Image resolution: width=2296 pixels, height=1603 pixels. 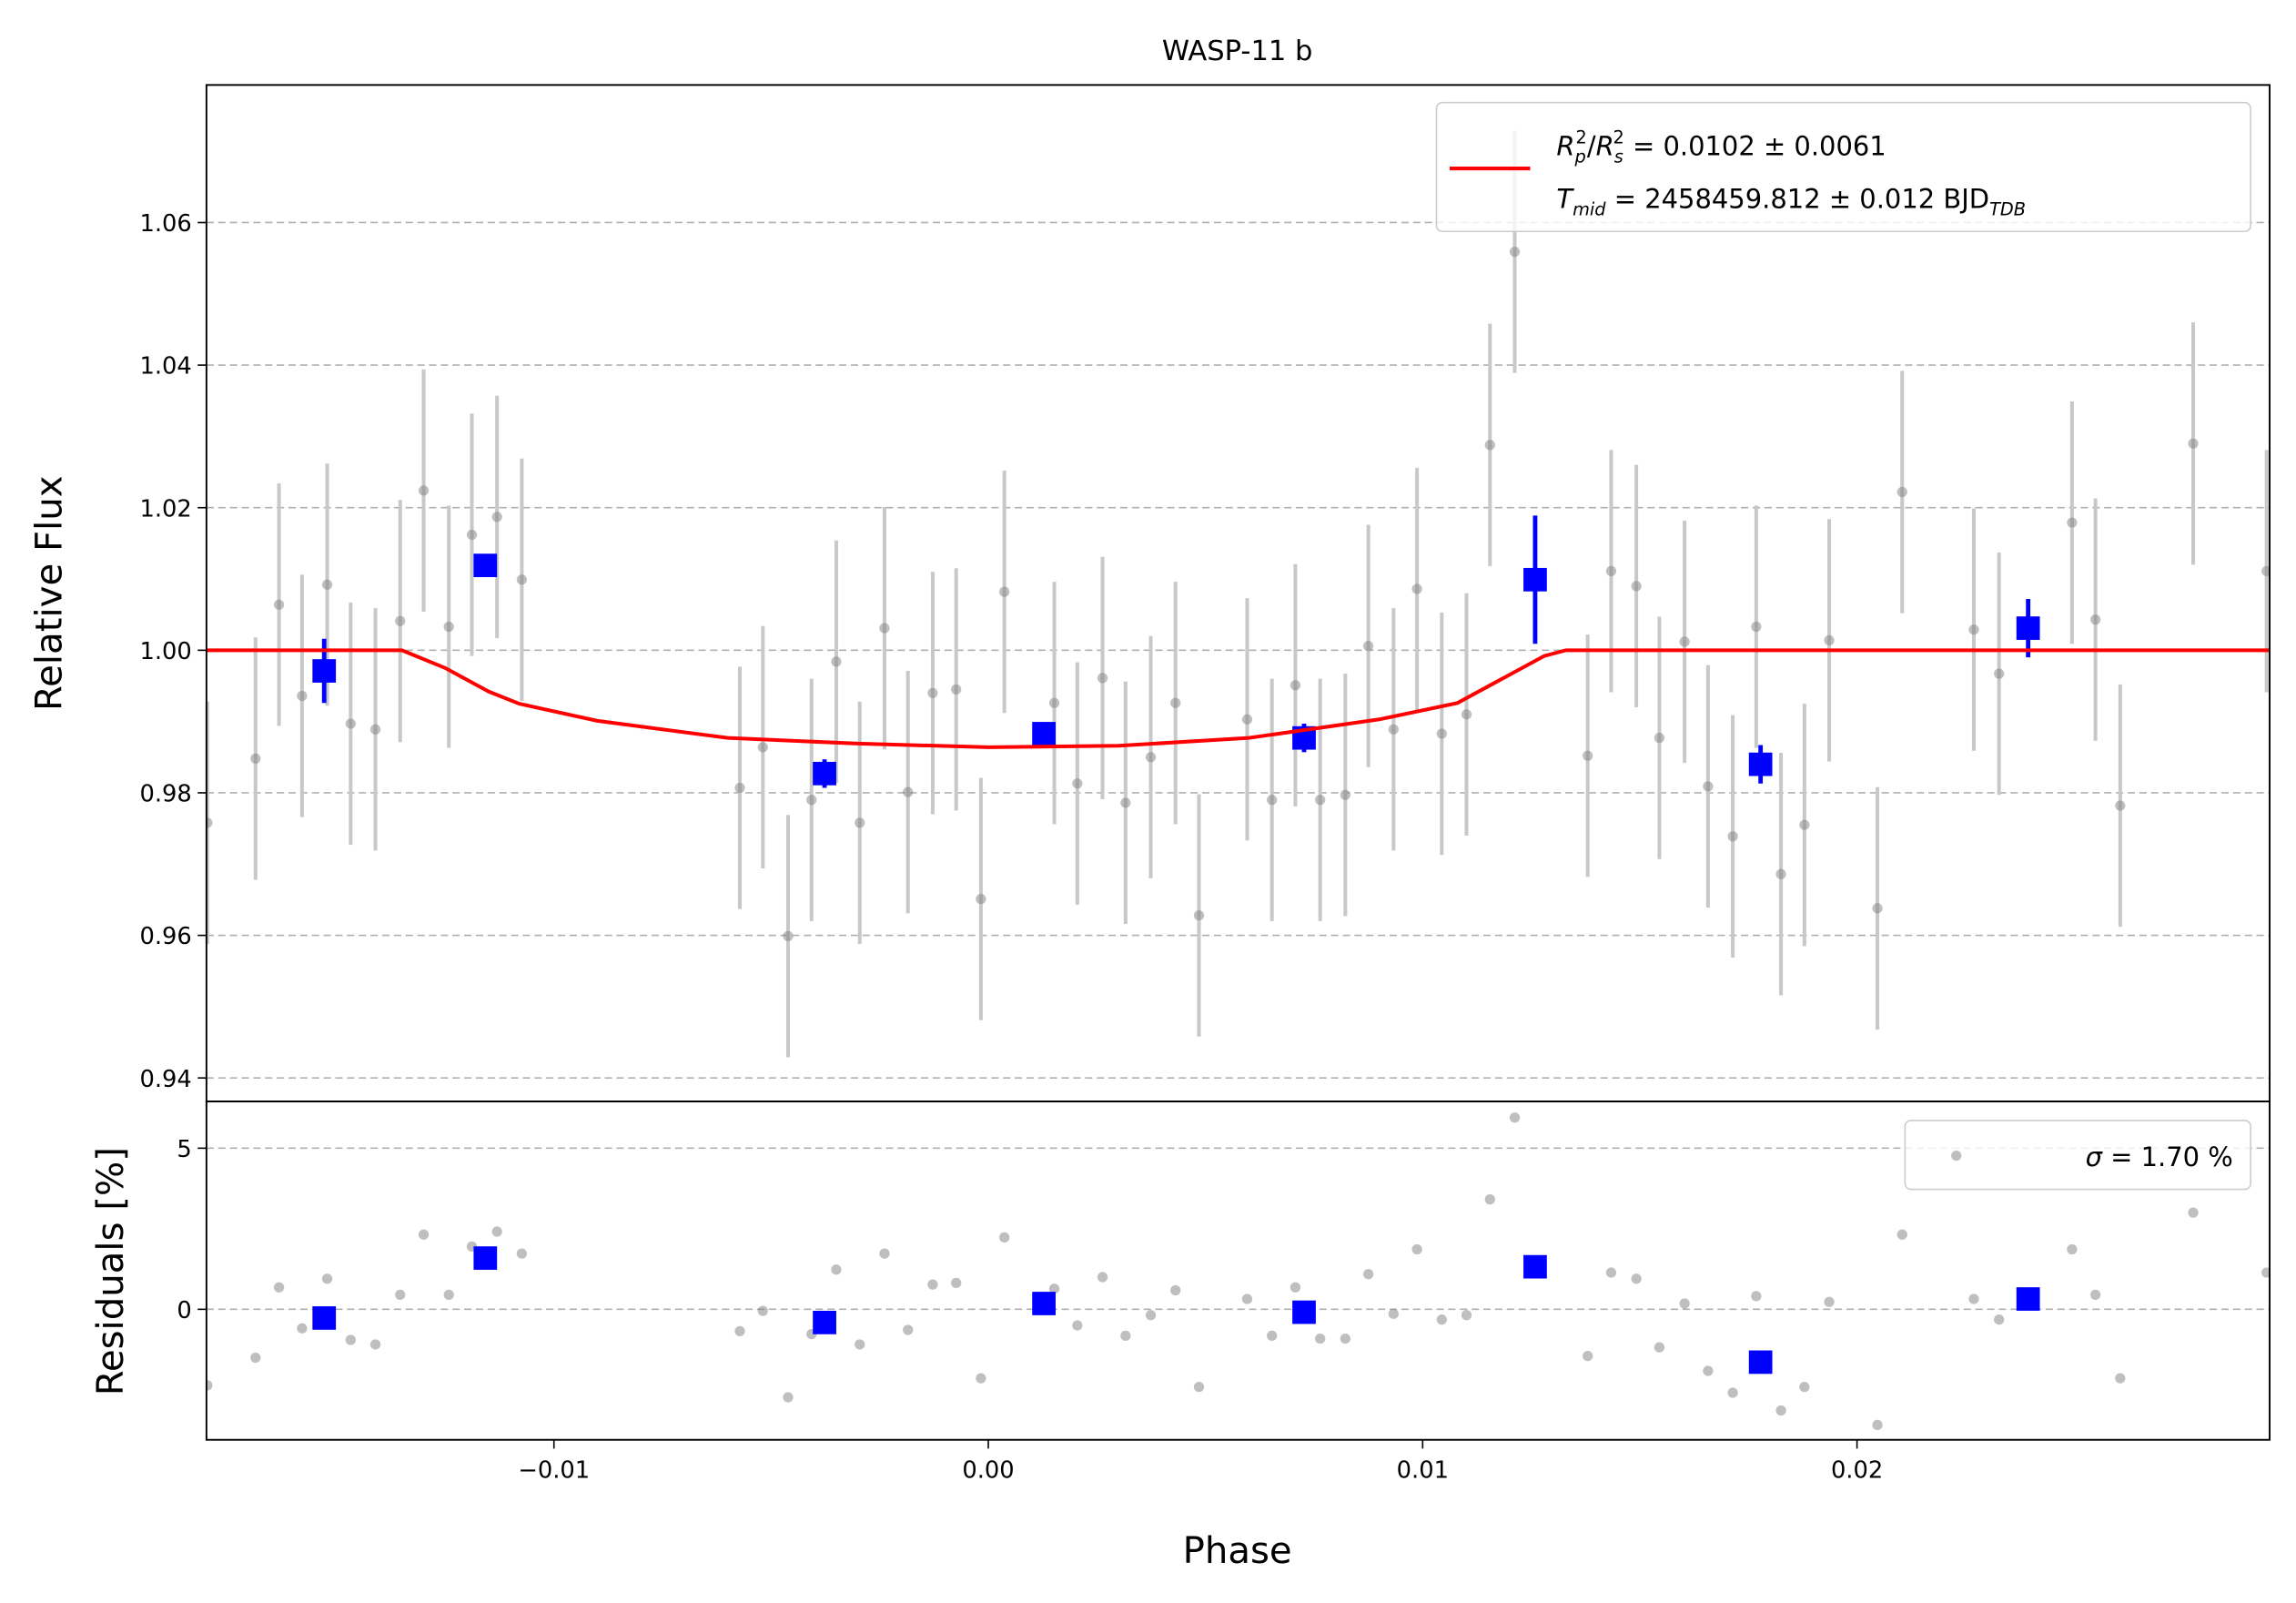 I want to click on x-tick-label: 0.00, so click(x=988, y=1471).